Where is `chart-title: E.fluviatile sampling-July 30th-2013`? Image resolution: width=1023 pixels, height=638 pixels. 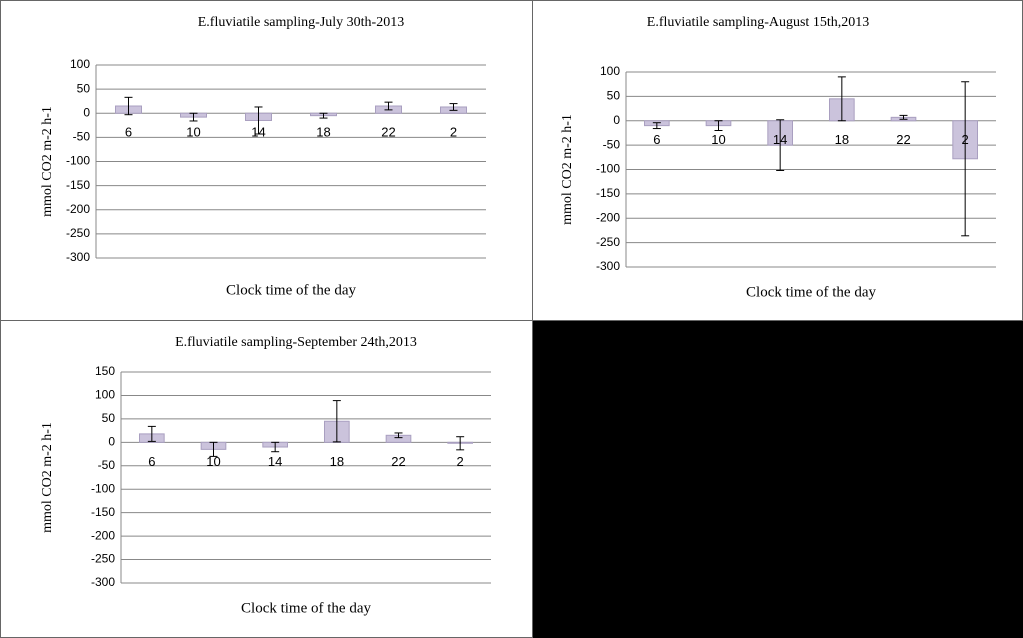
chart-title: E.fluviatile sampling-July 30th-2013 is located at coordinates (301, 22).